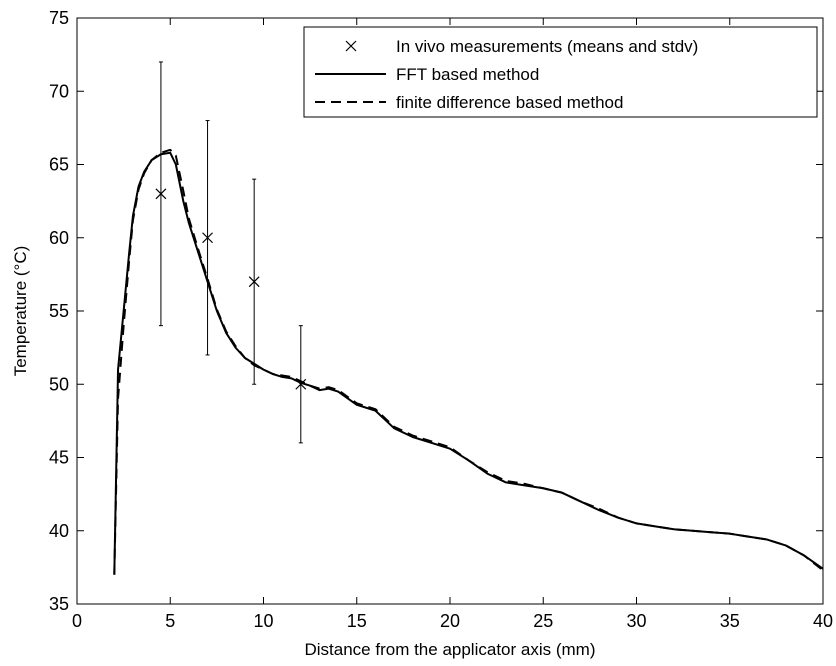 This screenshot has height=666, width=836. Describe the element at coordinates (59, 531) in the screenshot. I see `y-tick-label: 40` at that location.